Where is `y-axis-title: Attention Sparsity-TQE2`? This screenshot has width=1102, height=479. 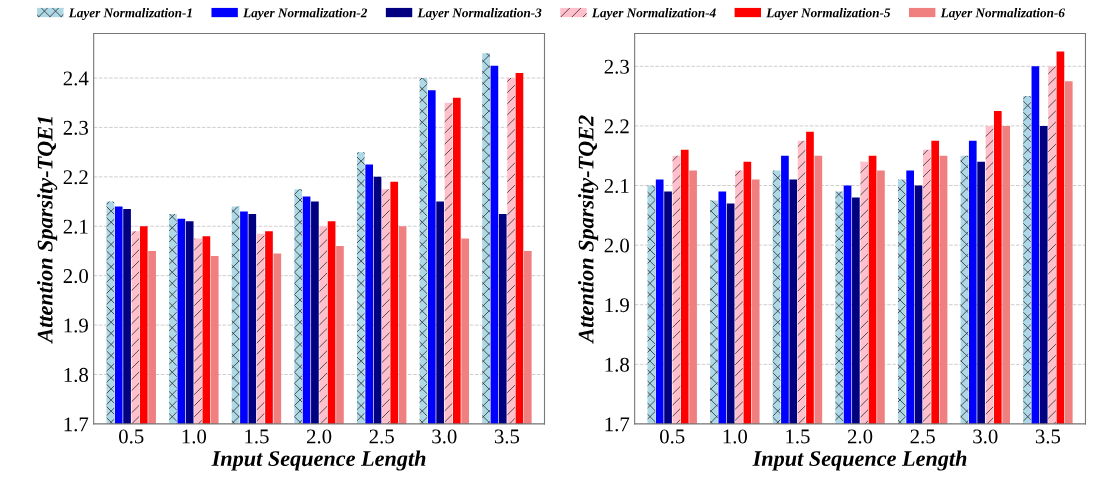 y-axis-title: Attention Sparsity-TQE2 is located at coordinates (588, 229).